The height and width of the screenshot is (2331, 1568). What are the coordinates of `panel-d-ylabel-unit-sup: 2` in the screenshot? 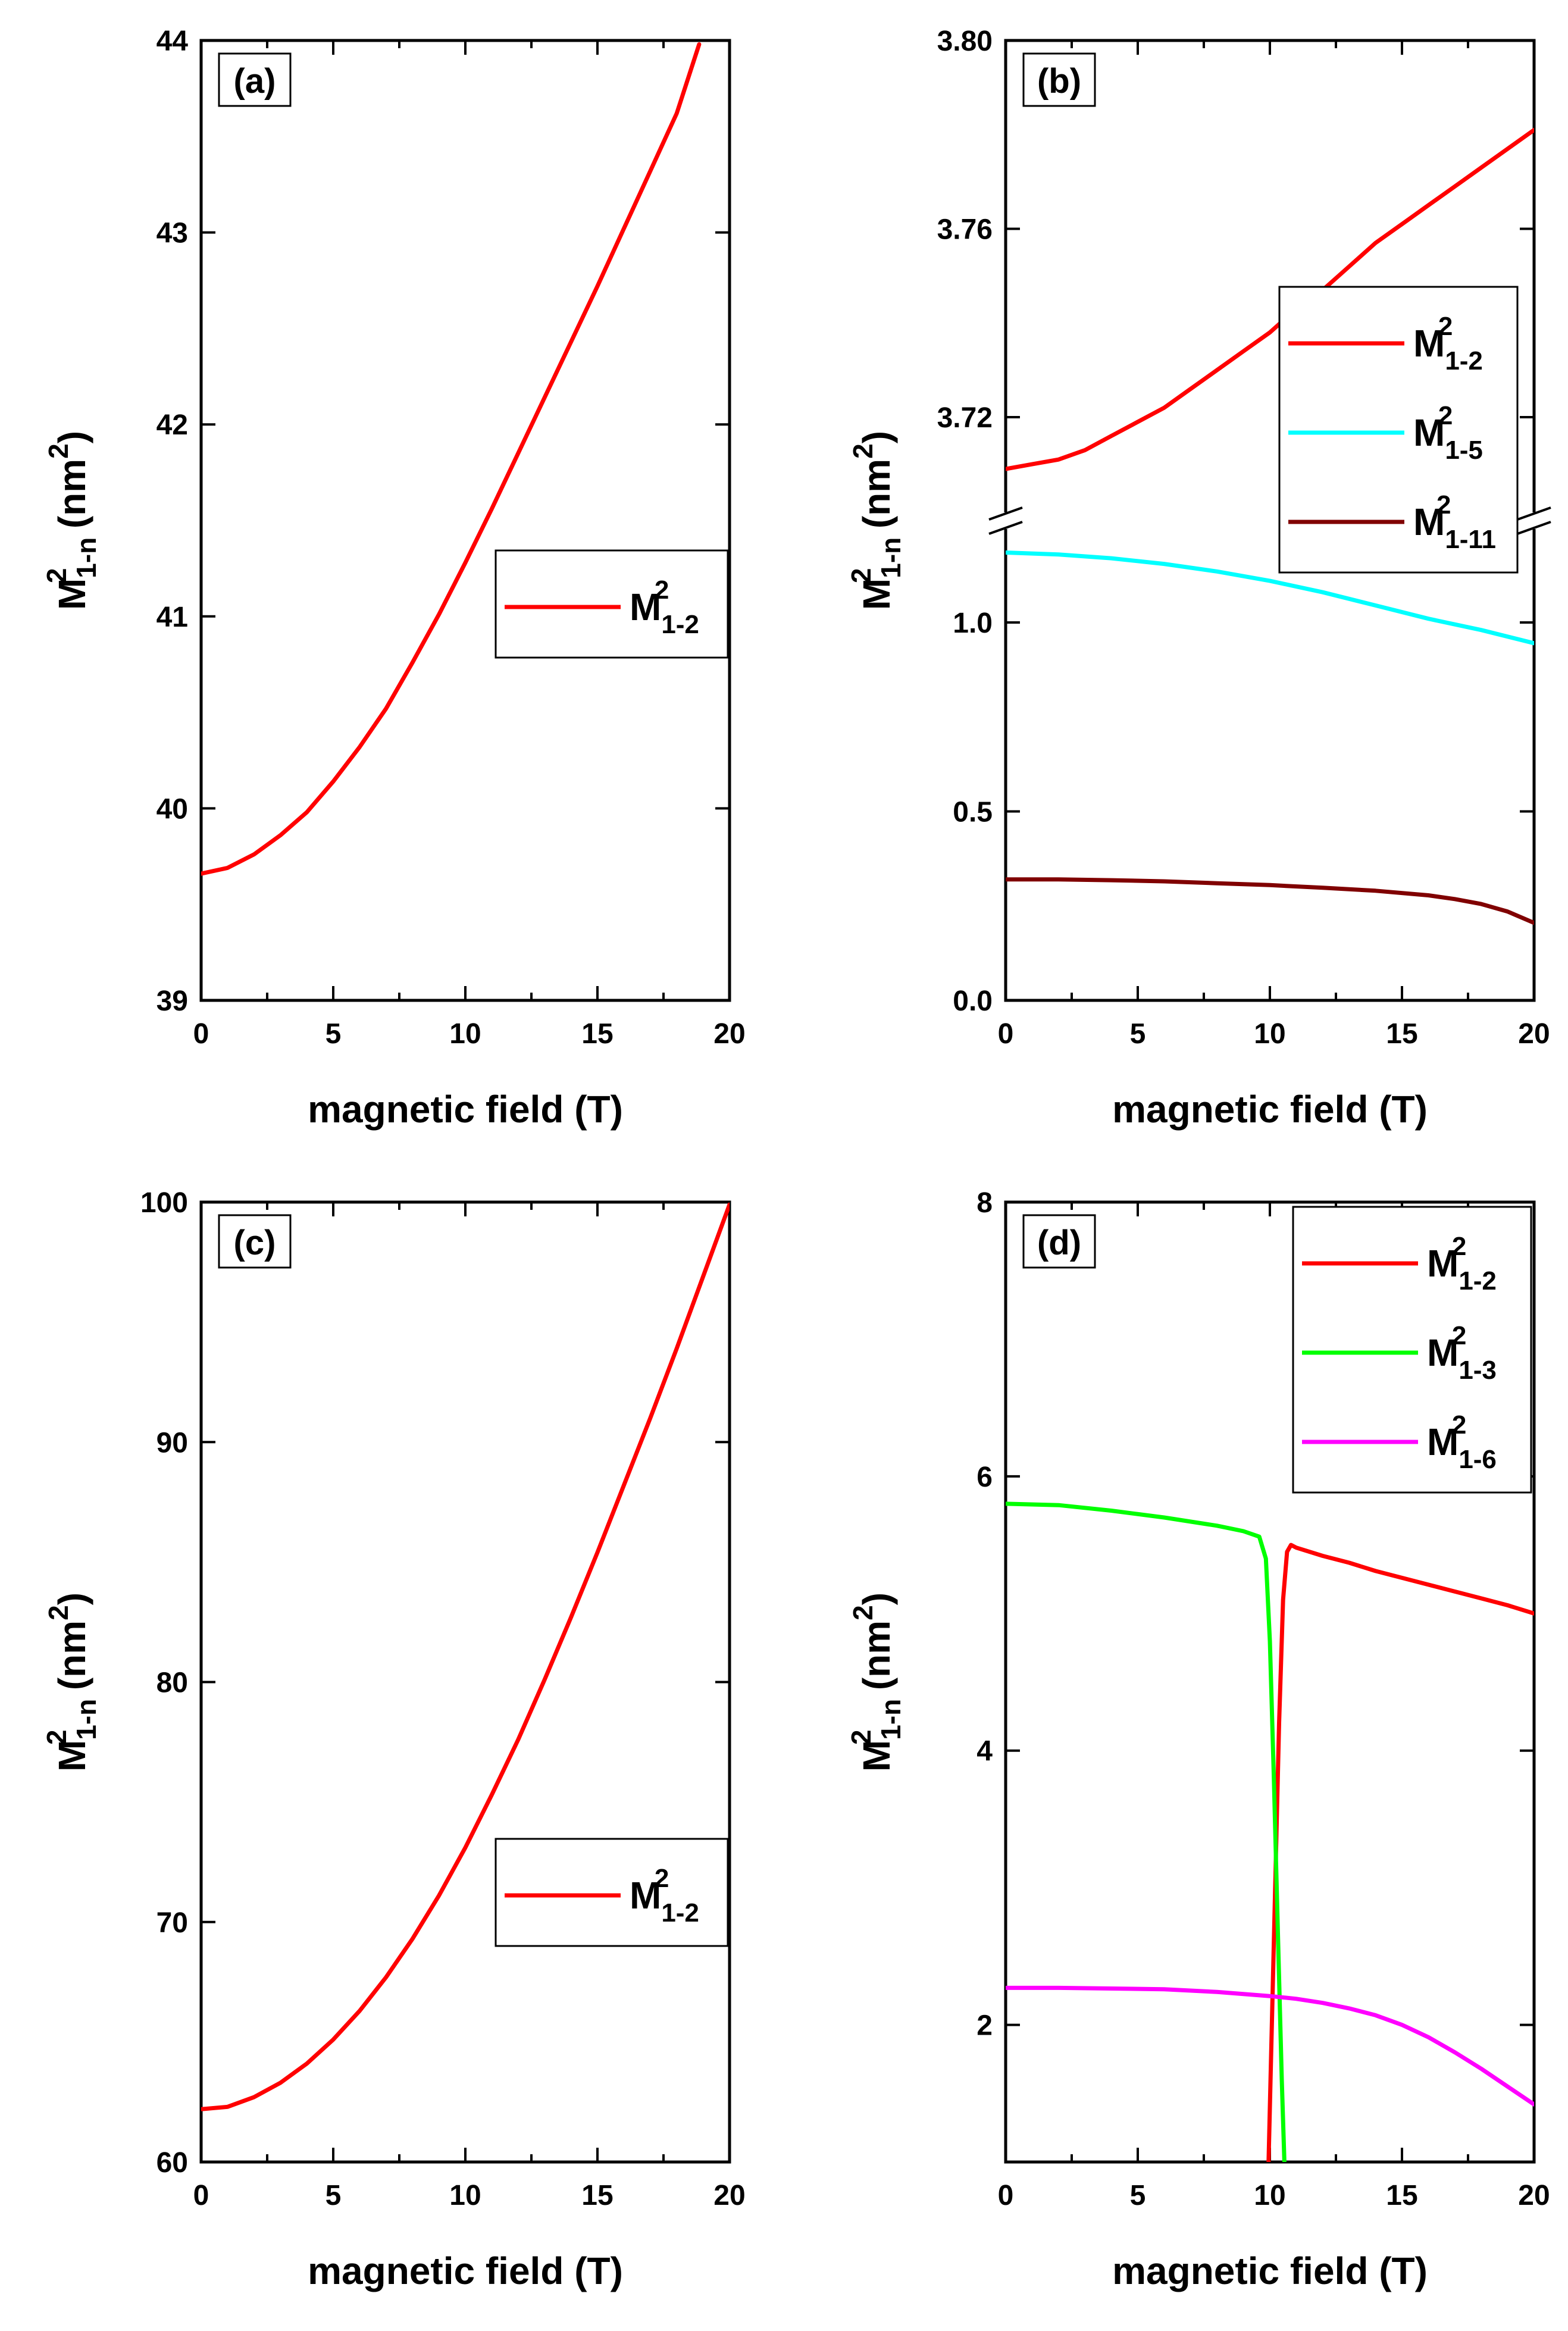 It's located at (862, 1612).